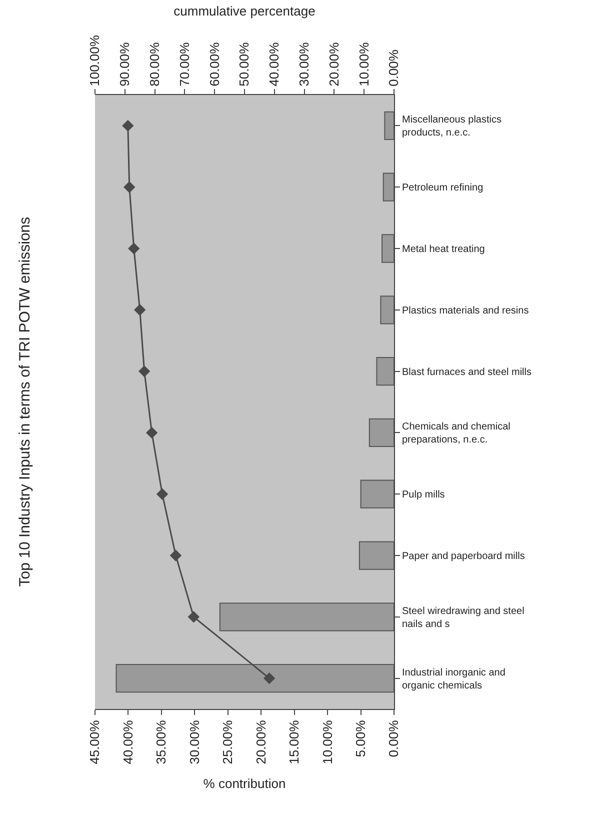  Describe the element at coordinates (161, 742) in the screenshot. I see `x-tick-label: 35.00%` at that location.